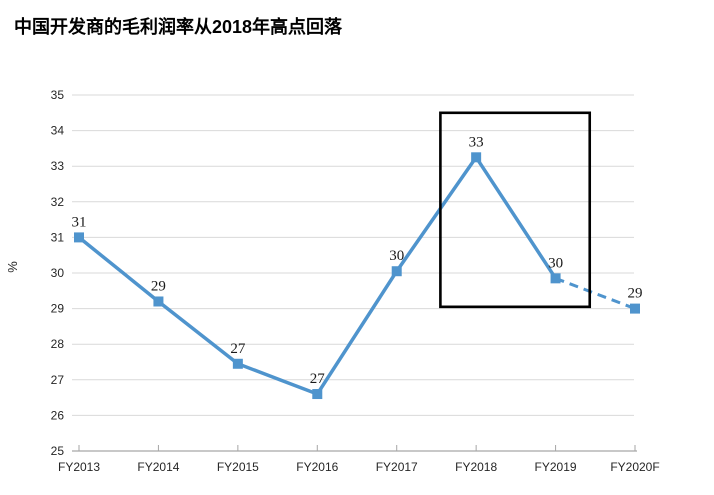 The height and width of the screenshot is (495, 714). What do you see at coordinates (58, 166) in the screenshot?
I see `y-axis-tick-label: 33` at bounding box center [58, 166].